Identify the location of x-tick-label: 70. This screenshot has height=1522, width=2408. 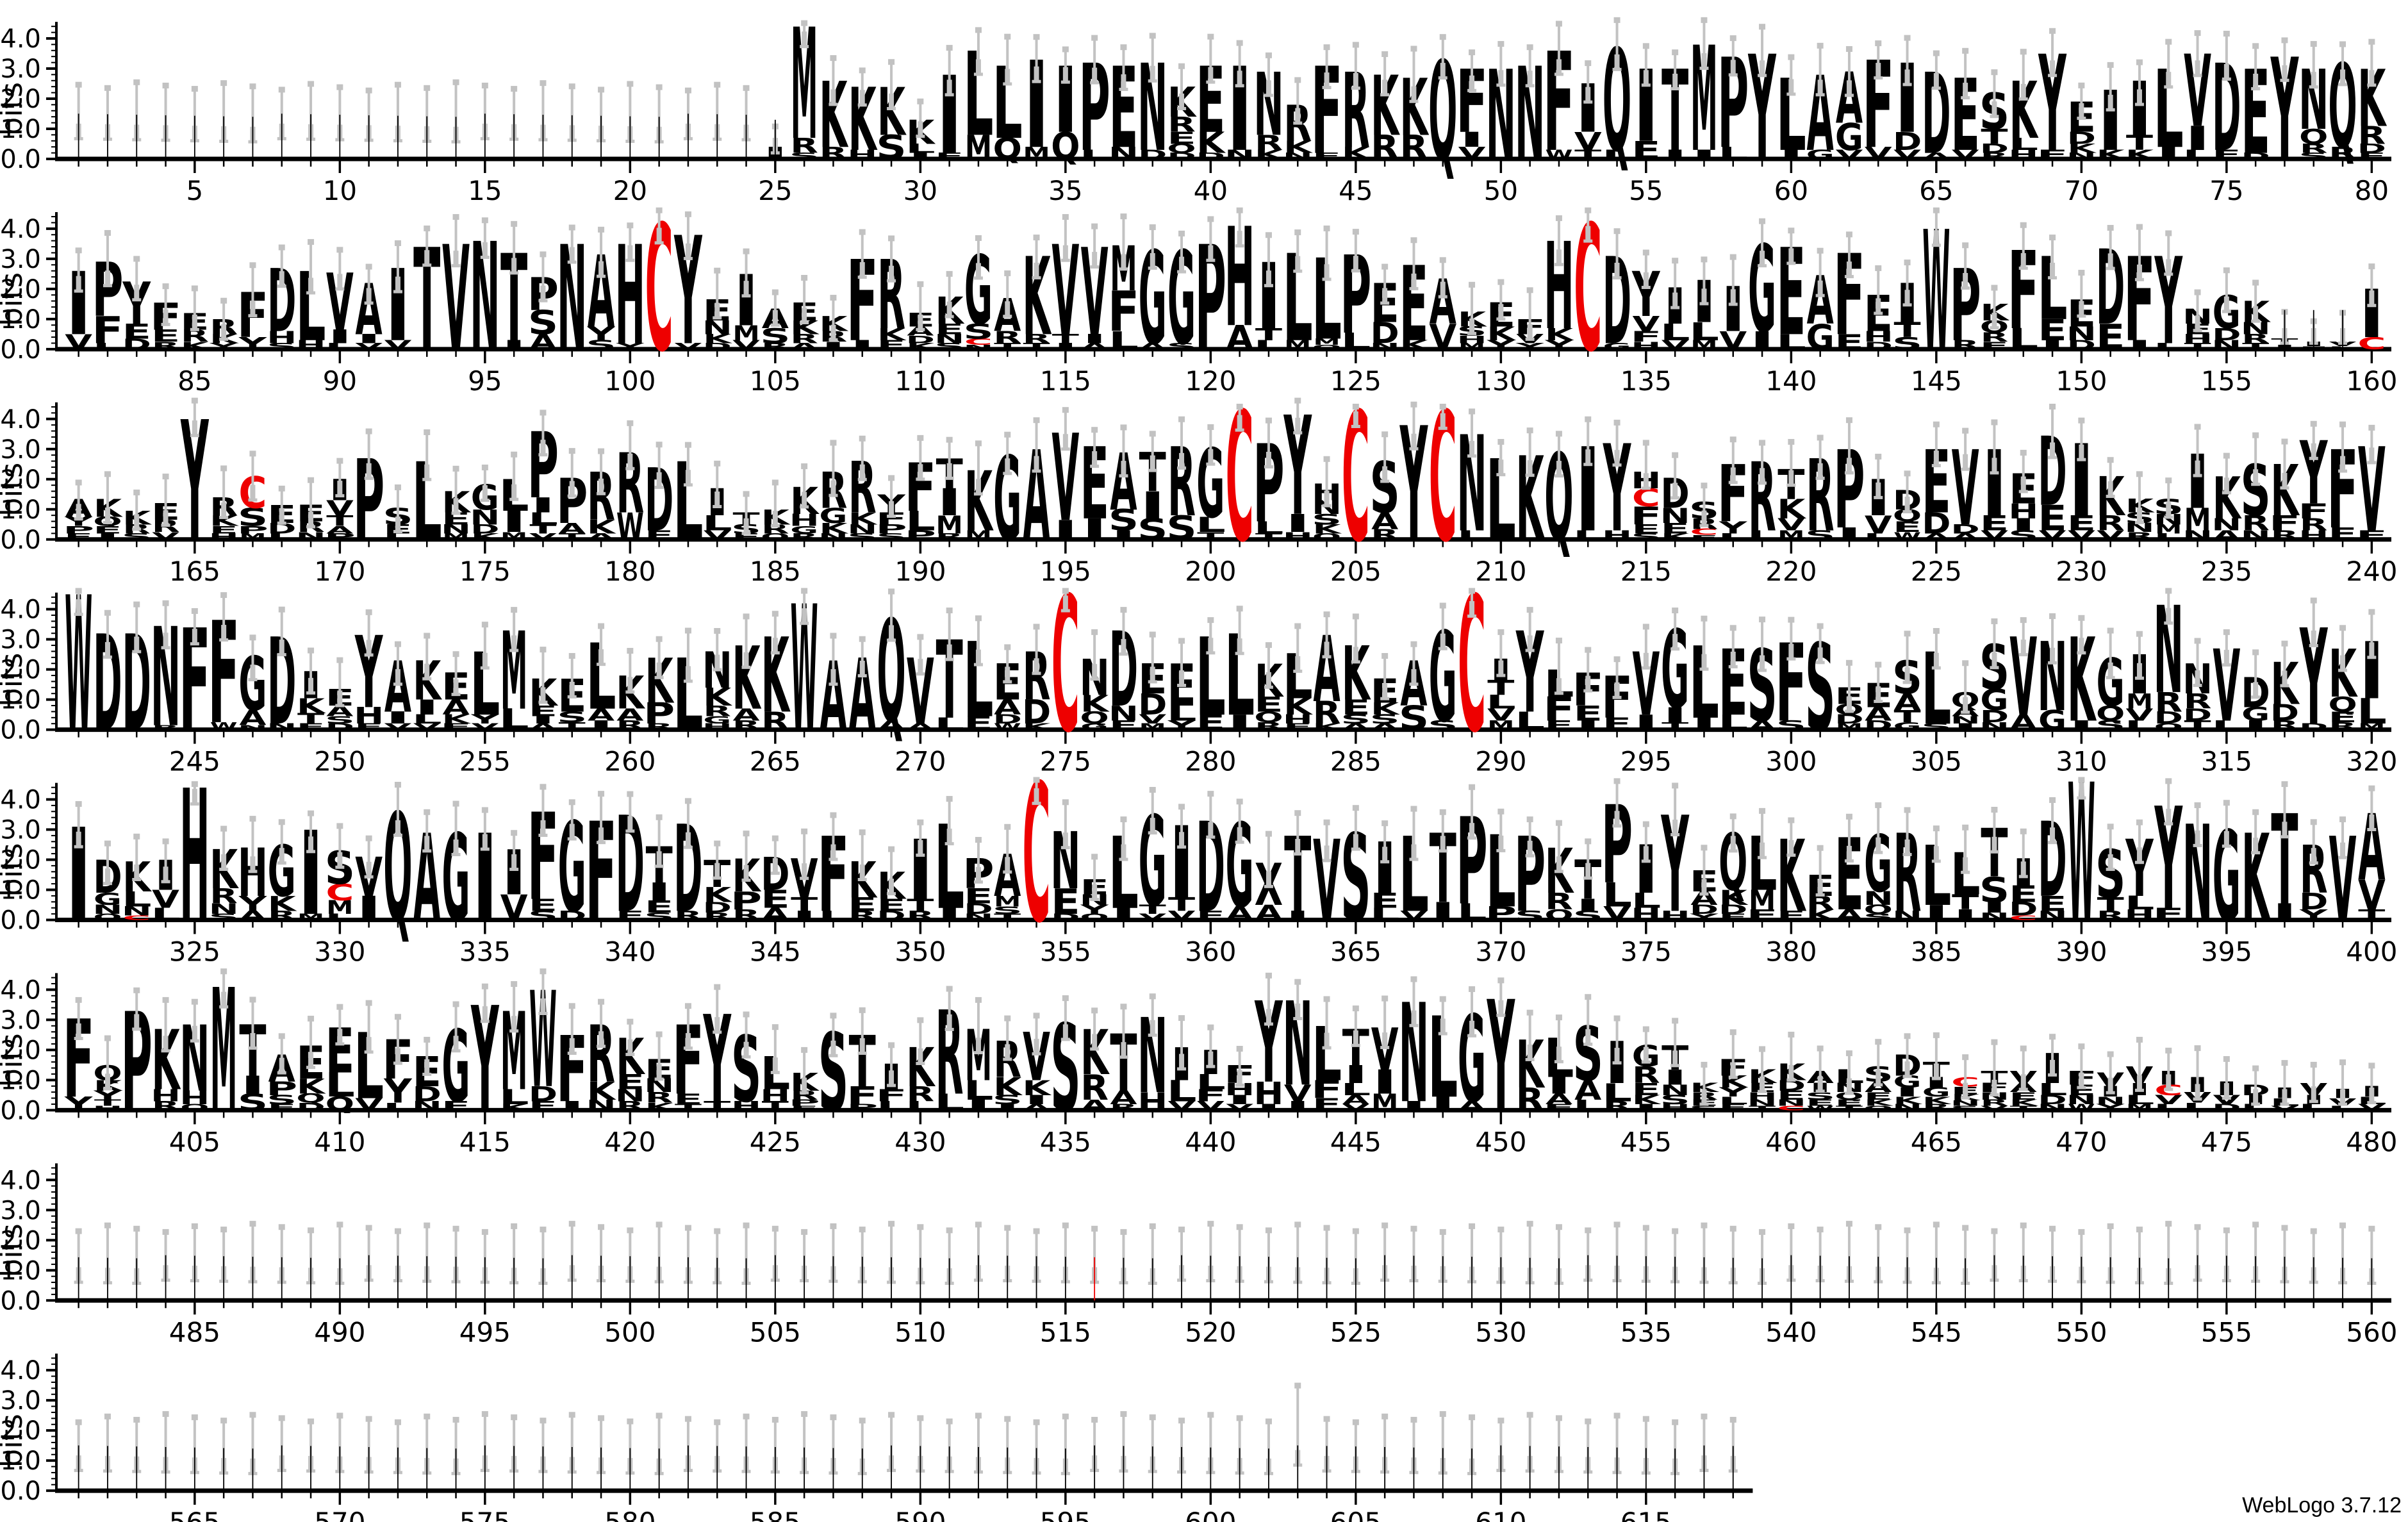
(2082, 190).